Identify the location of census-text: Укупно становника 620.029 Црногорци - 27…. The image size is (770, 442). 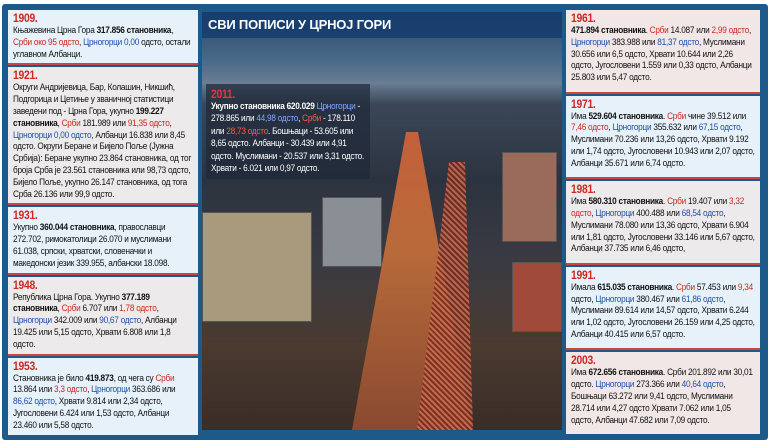
(288, 138).